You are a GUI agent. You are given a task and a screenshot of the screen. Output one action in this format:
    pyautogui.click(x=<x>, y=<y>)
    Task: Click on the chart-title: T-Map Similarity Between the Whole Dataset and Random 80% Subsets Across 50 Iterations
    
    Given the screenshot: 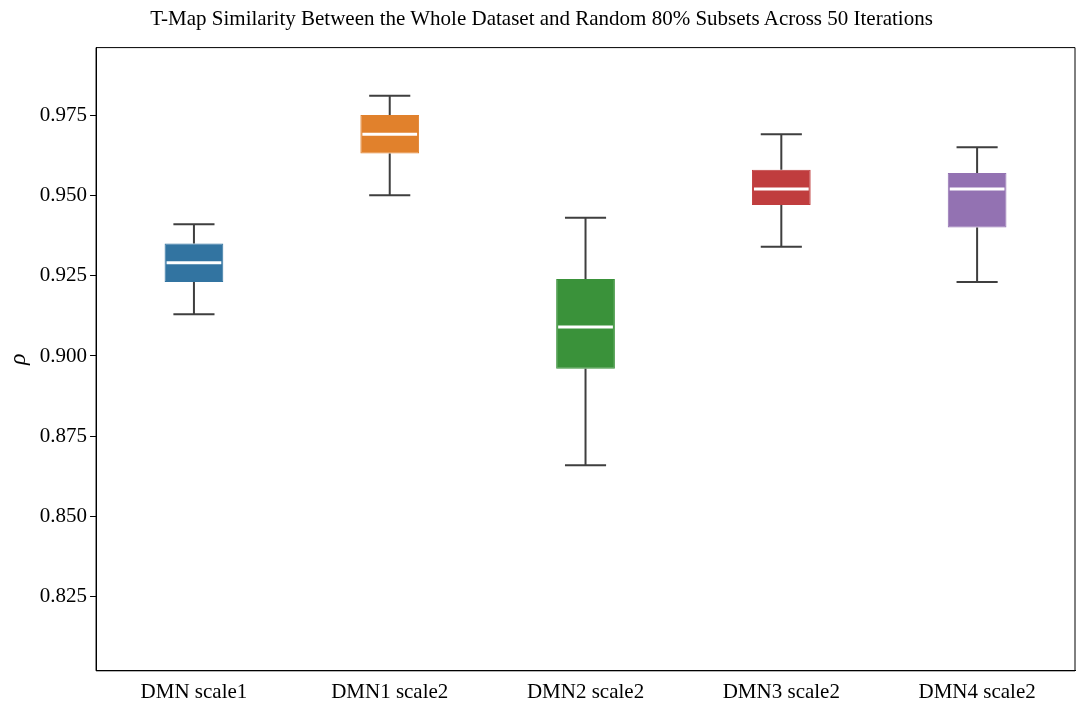 What is the action you would take?
    pyautogui.click(x=541, y=19)
    